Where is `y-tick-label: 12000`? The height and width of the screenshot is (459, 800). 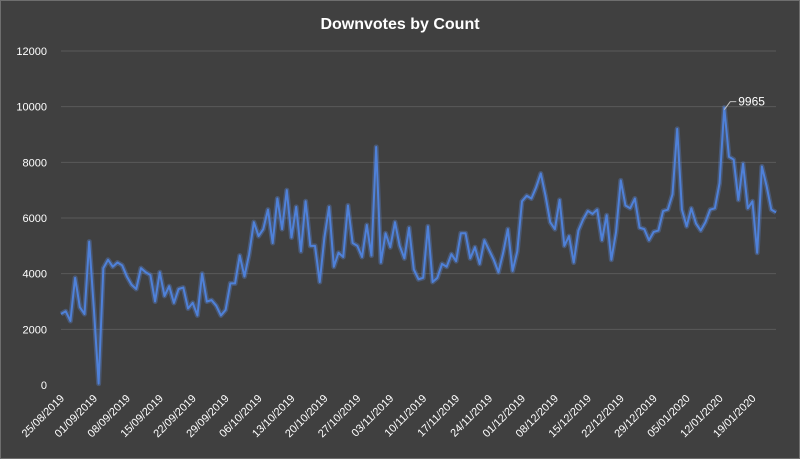 y-tick-label: 12000 is located at coordinates (31, 52).